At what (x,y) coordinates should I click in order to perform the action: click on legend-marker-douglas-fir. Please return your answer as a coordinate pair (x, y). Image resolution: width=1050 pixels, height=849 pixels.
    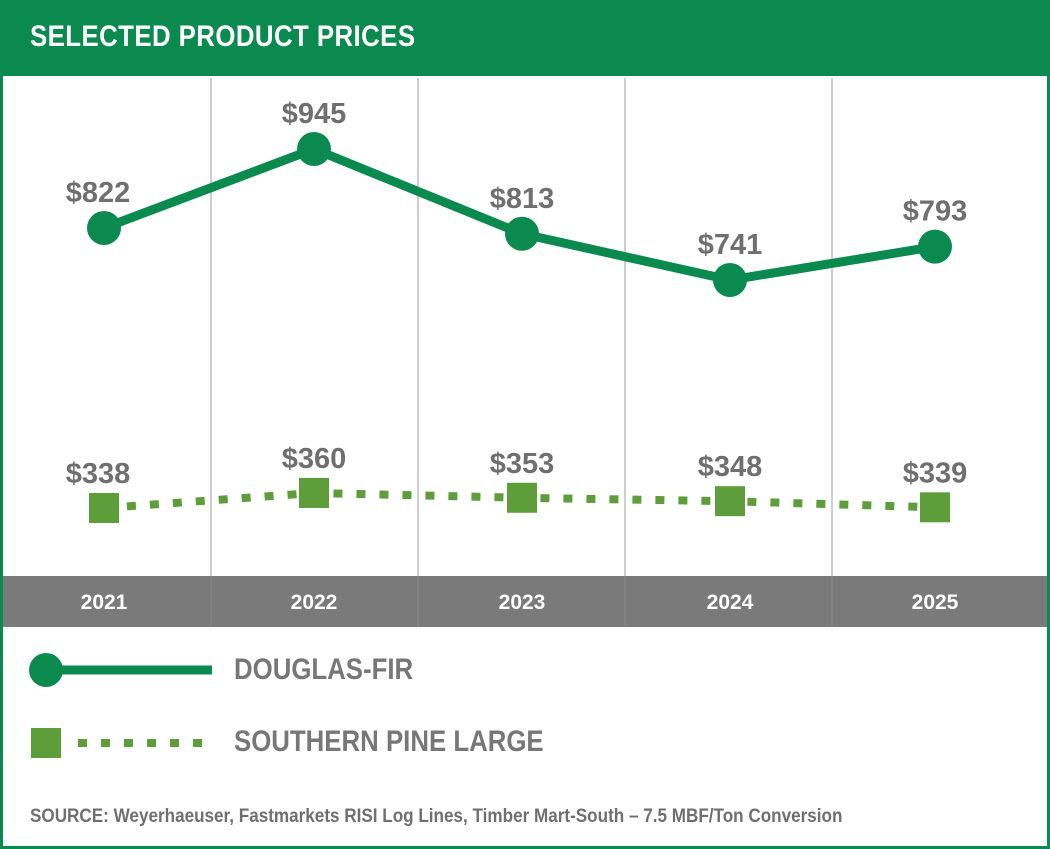
    Looking at the image, I should click on (46, 670).